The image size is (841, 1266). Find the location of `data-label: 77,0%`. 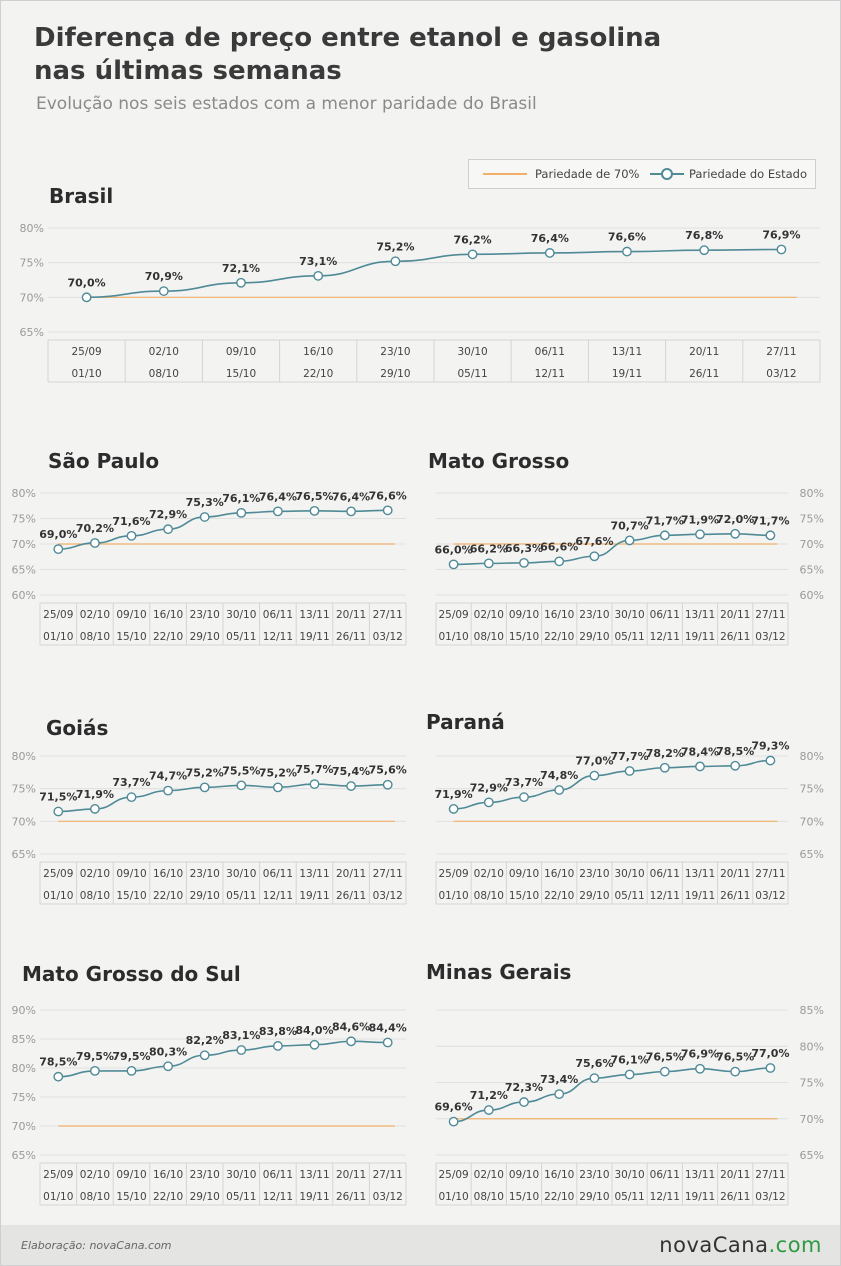

data-label: 77,0% is located at coordinates (770, 1053).